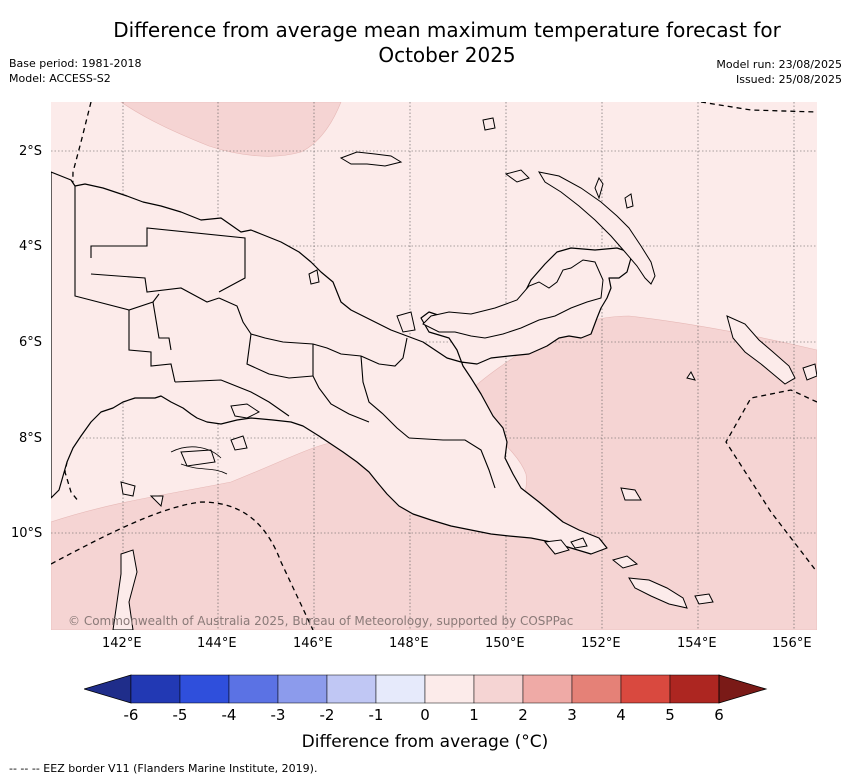  I want to click on lat-label: 6°S, so click(31, 342).